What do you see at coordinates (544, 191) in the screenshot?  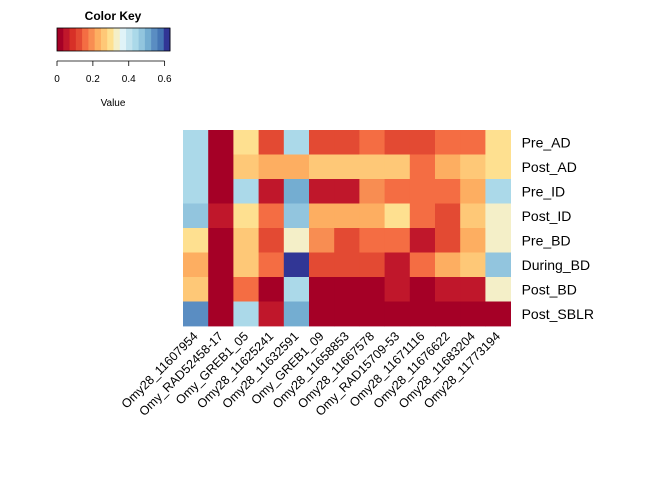 I see `row-label: Pre_ID` at bounding box center [544, 191].